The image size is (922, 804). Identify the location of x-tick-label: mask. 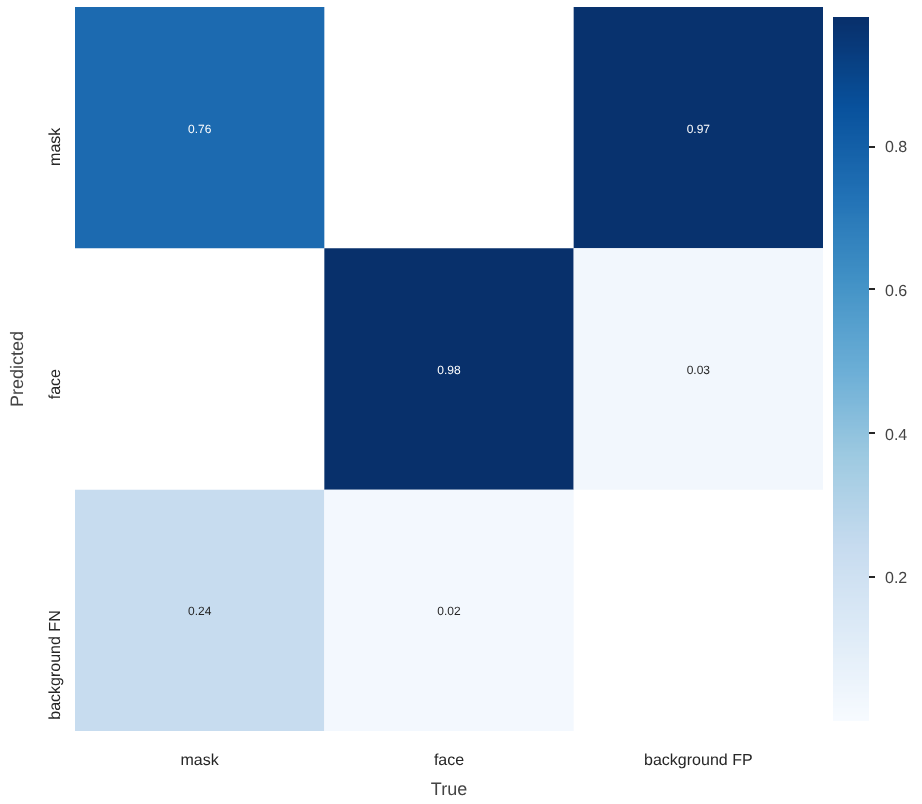
(200, 760).